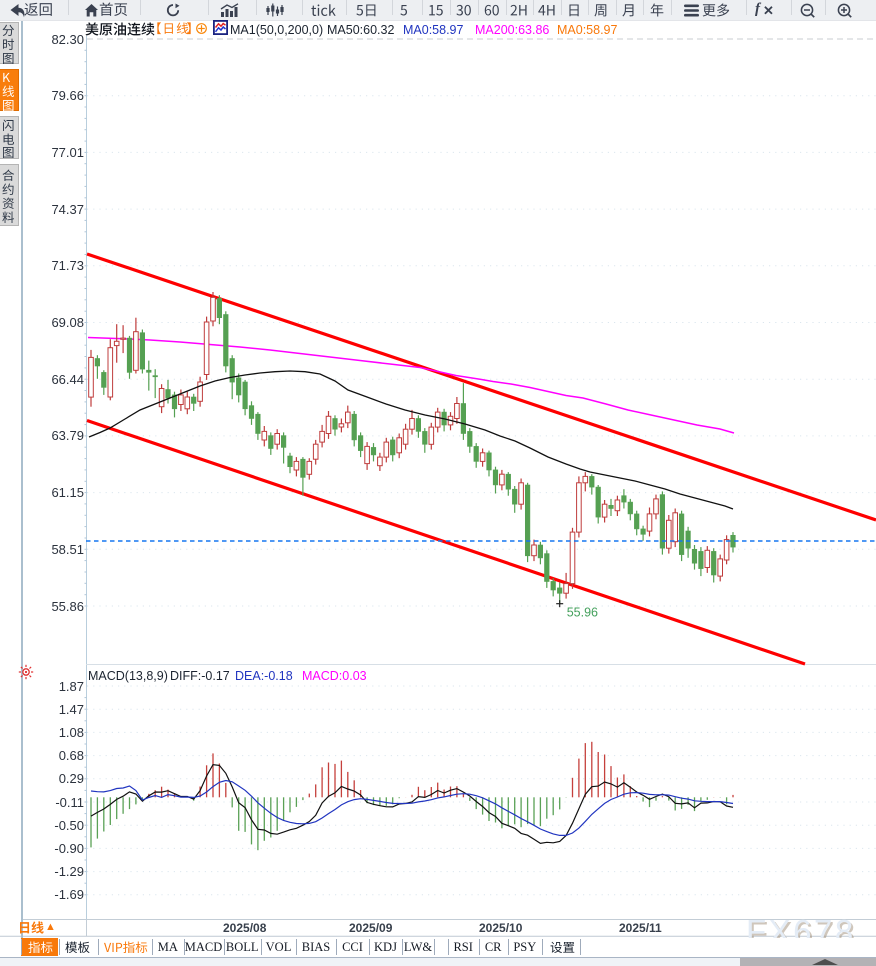 The width and height of the screenshot is (876, 966). Describe the element at coordinates (582, 613) in the screenshot. I see `svg-text: 55.96` at that location.